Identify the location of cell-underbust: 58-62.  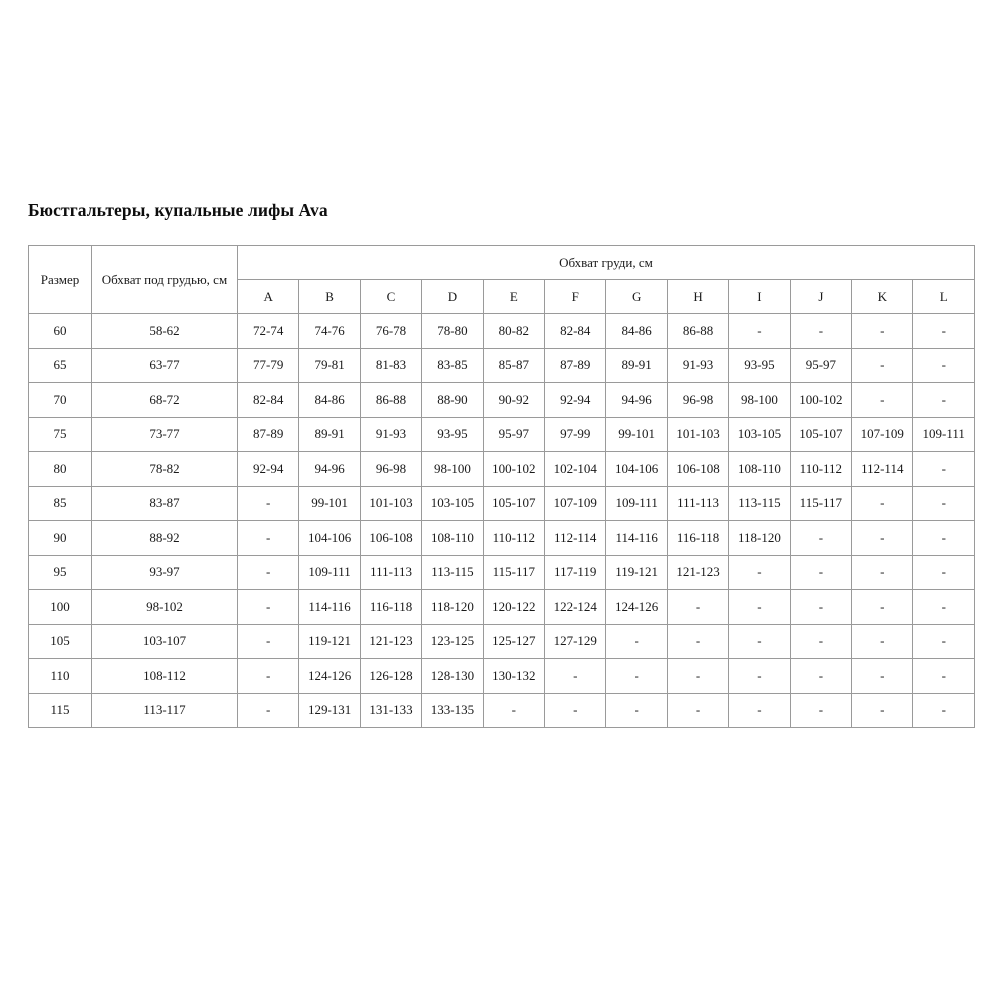
(164, 331).